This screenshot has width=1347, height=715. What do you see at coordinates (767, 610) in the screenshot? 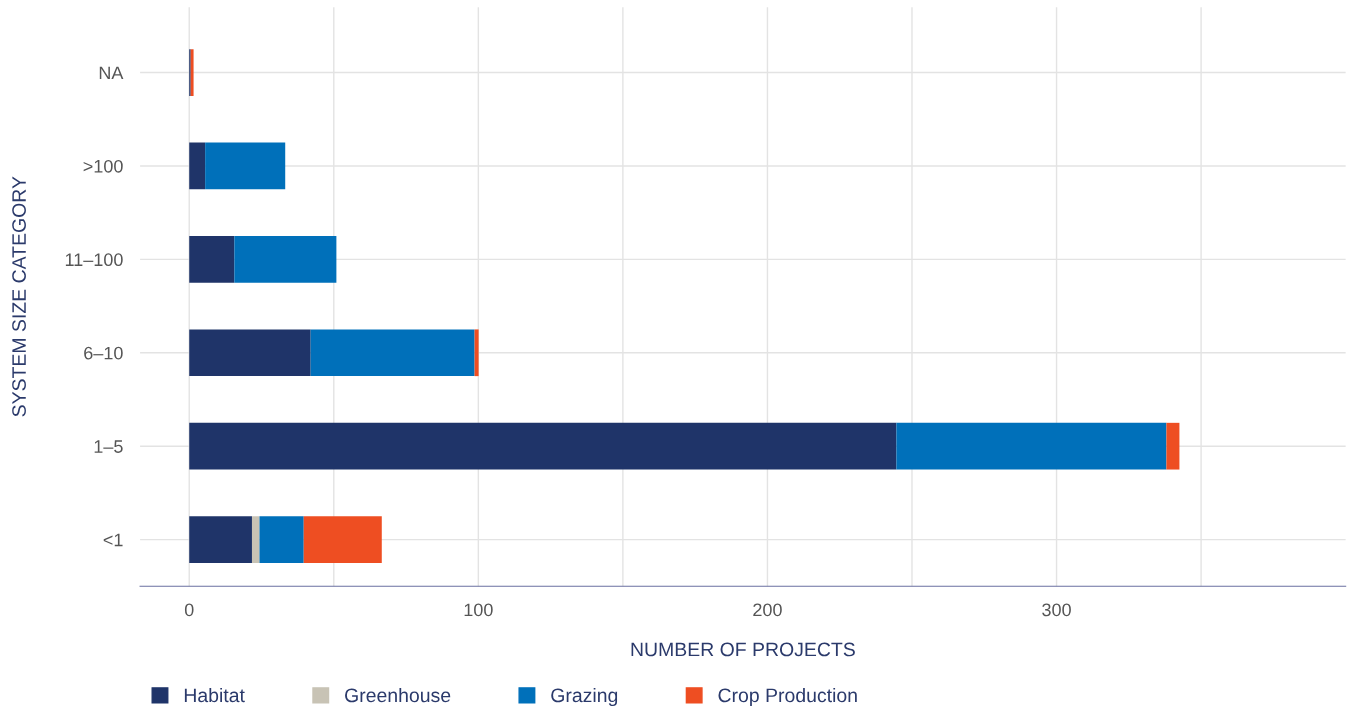
I see `x-tick-label: 200` at bounding box center [767, 610].